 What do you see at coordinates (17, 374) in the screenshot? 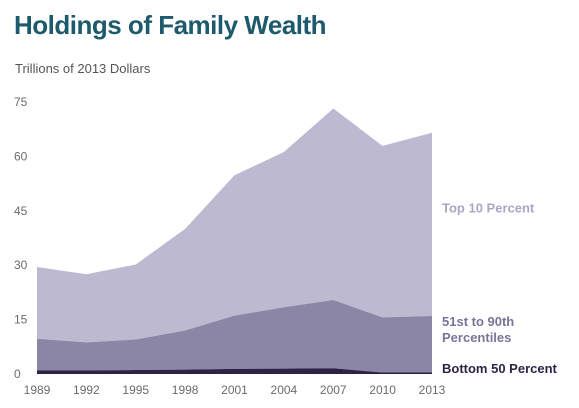
I see `y-tick-label: 0` at bounding box center [17, 374].